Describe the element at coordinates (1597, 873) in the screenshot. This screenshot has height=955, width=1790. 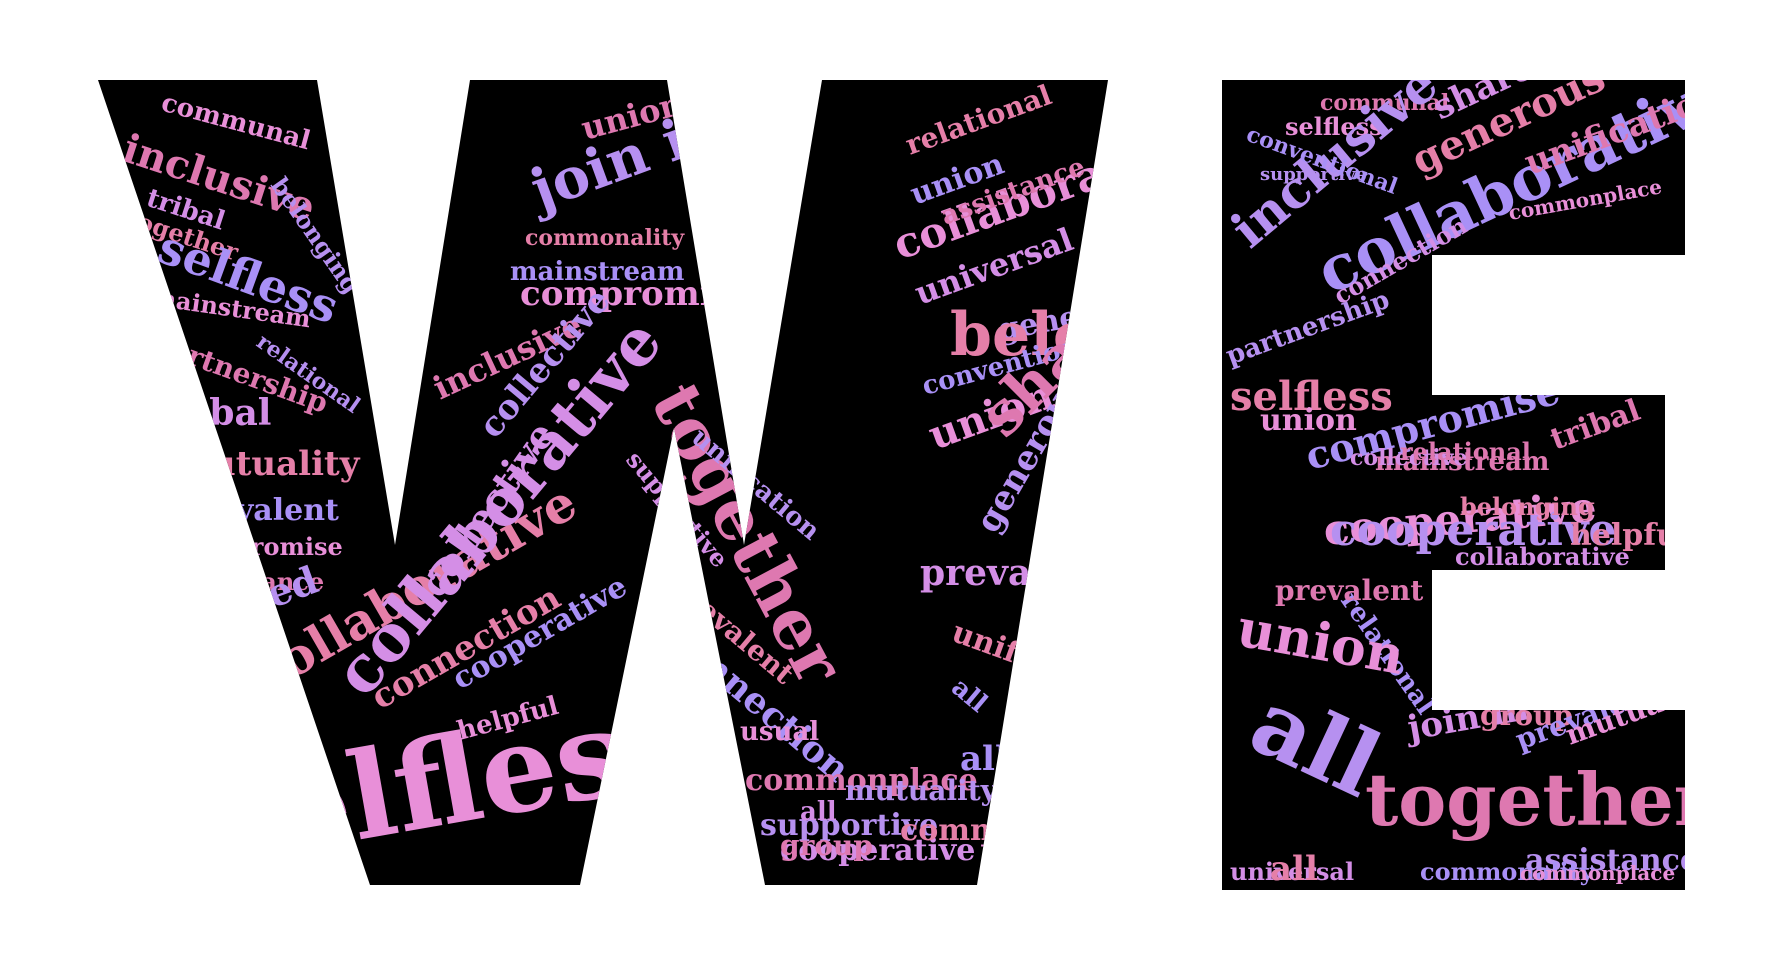
I see `e-word: commonplace` at that location.